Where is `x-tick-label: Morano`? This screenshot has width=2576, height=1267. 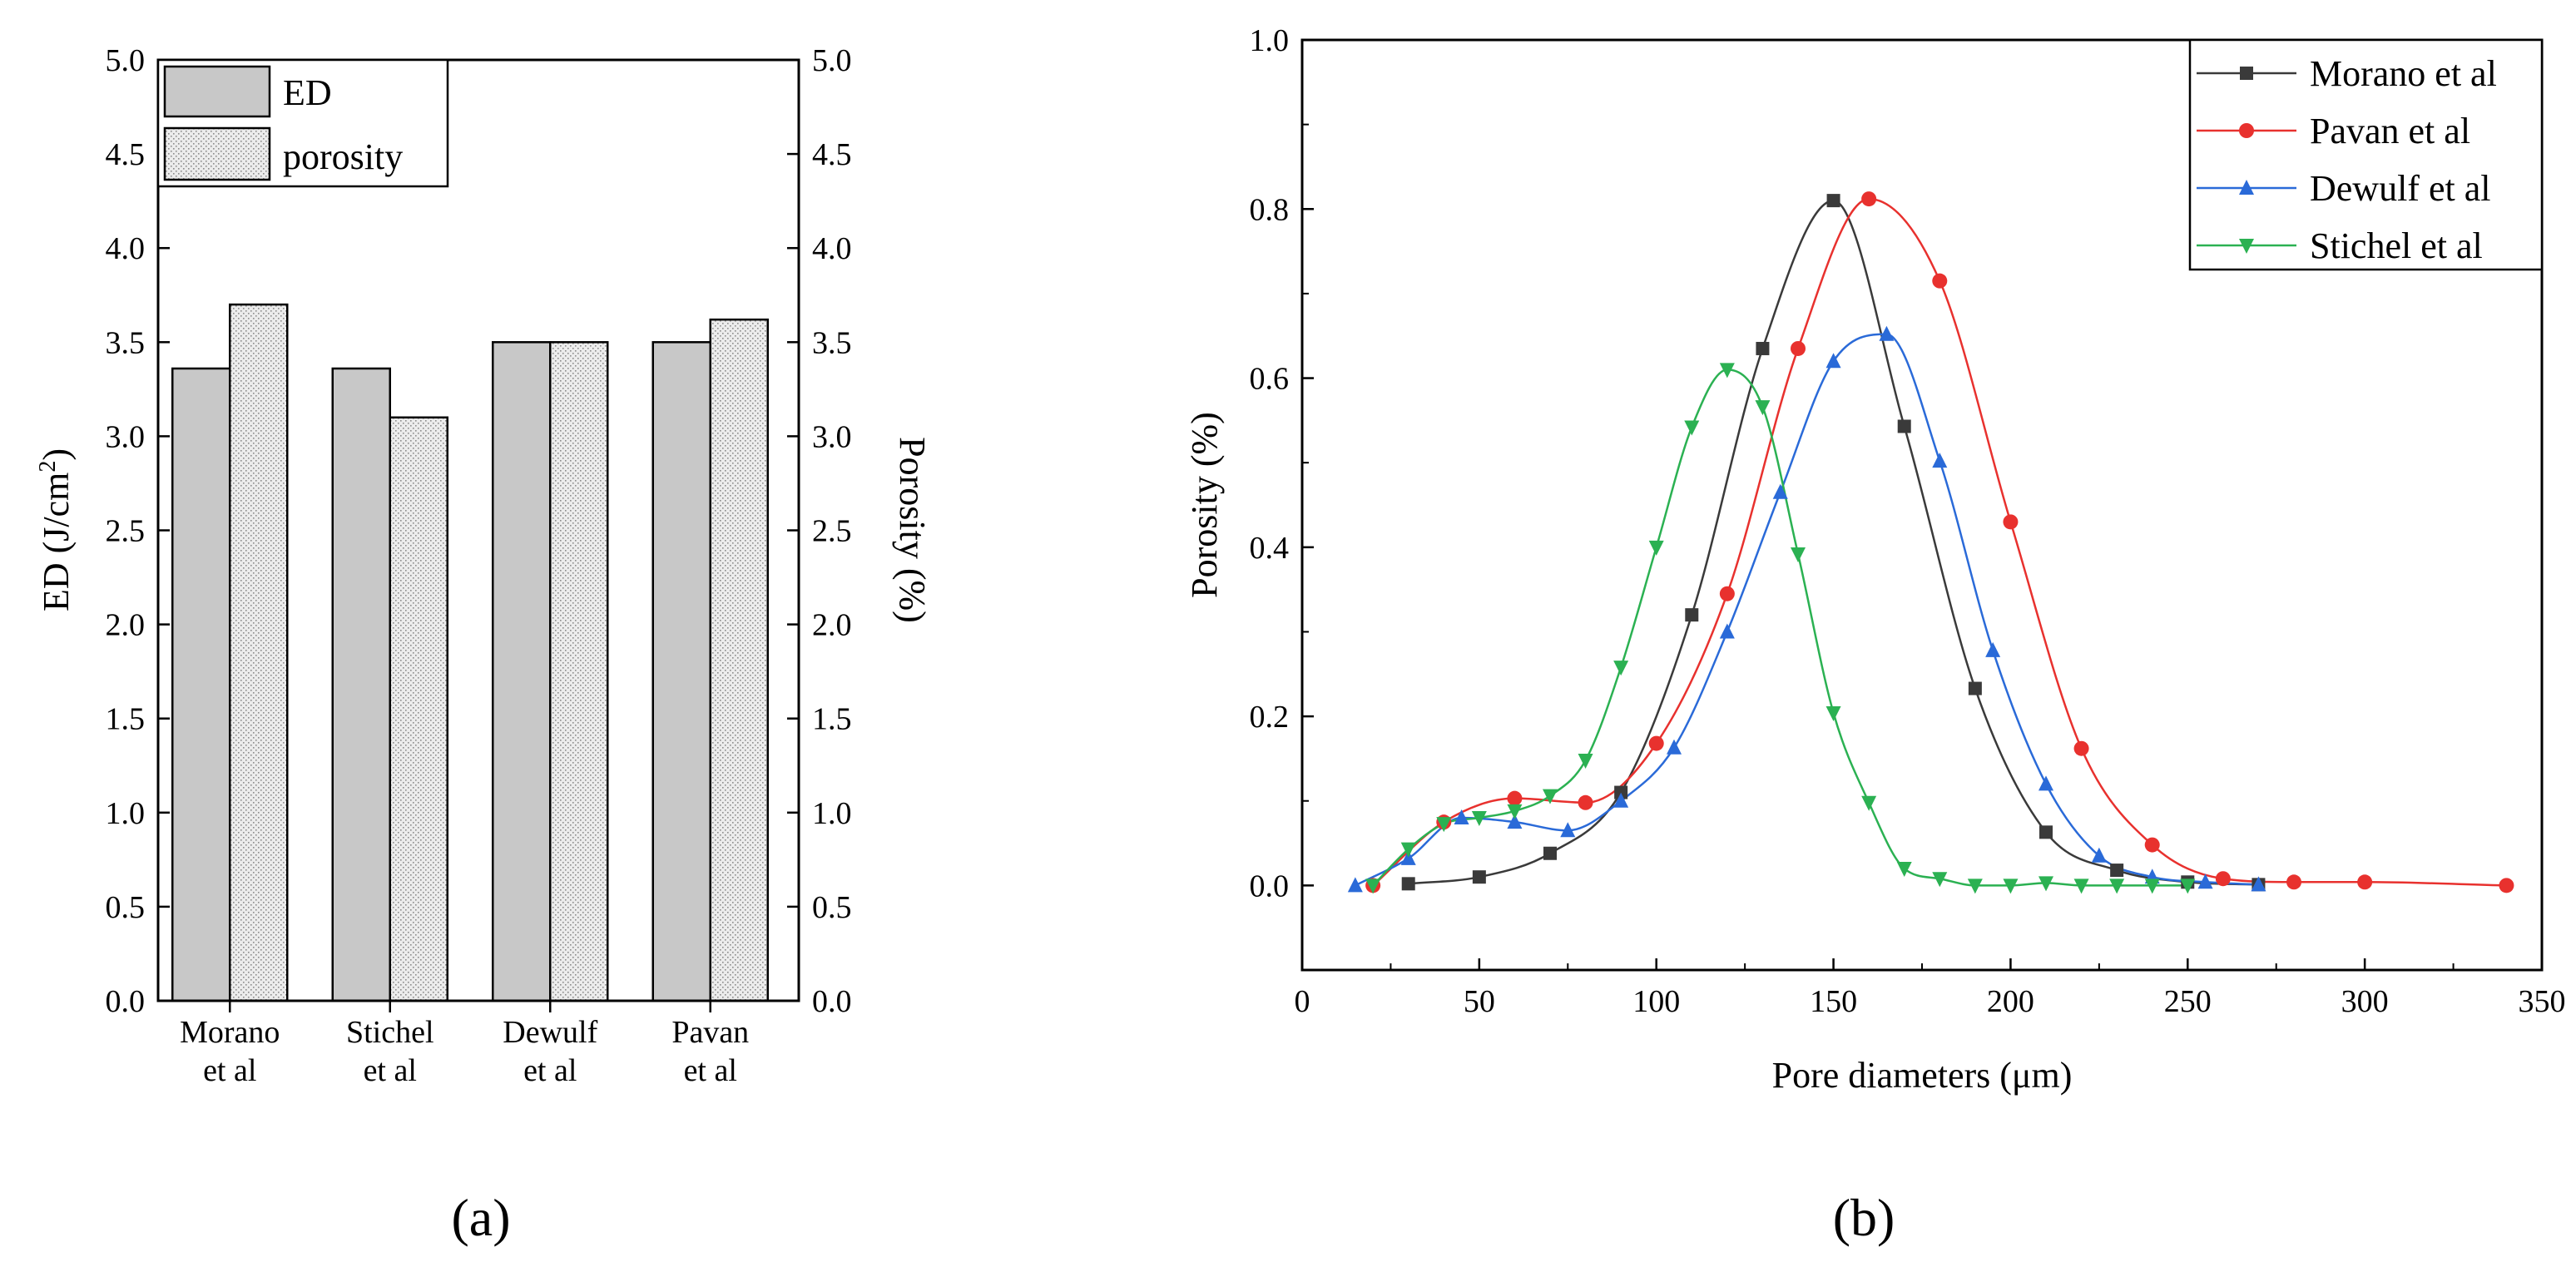 x-tick-label: Morano is located at coordinates (230, 1032).